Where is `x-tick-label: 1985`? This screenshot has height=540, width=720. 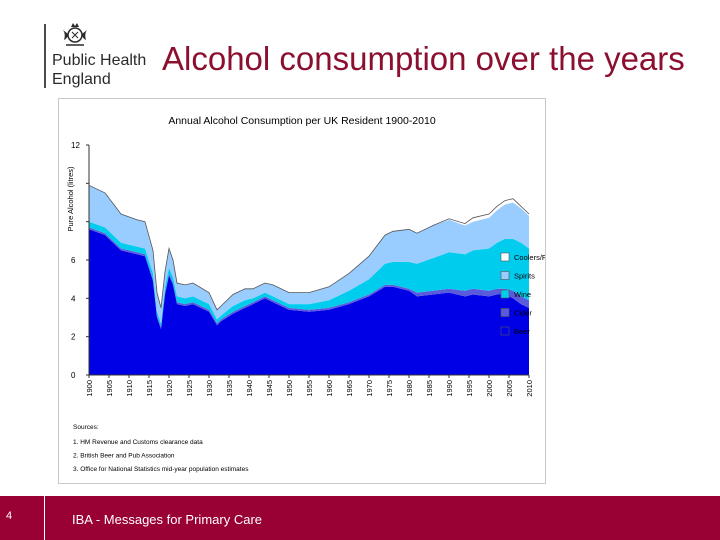 x-tick-label: 1985 is located at coordinates (429, 388).